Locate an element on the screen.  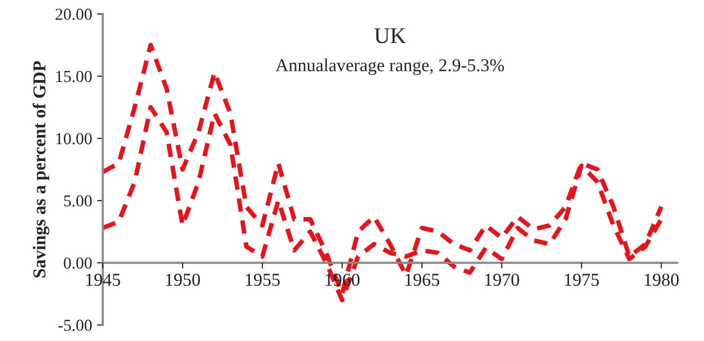
y-tick-label: 15.00 is located at coordinates (74, 76).